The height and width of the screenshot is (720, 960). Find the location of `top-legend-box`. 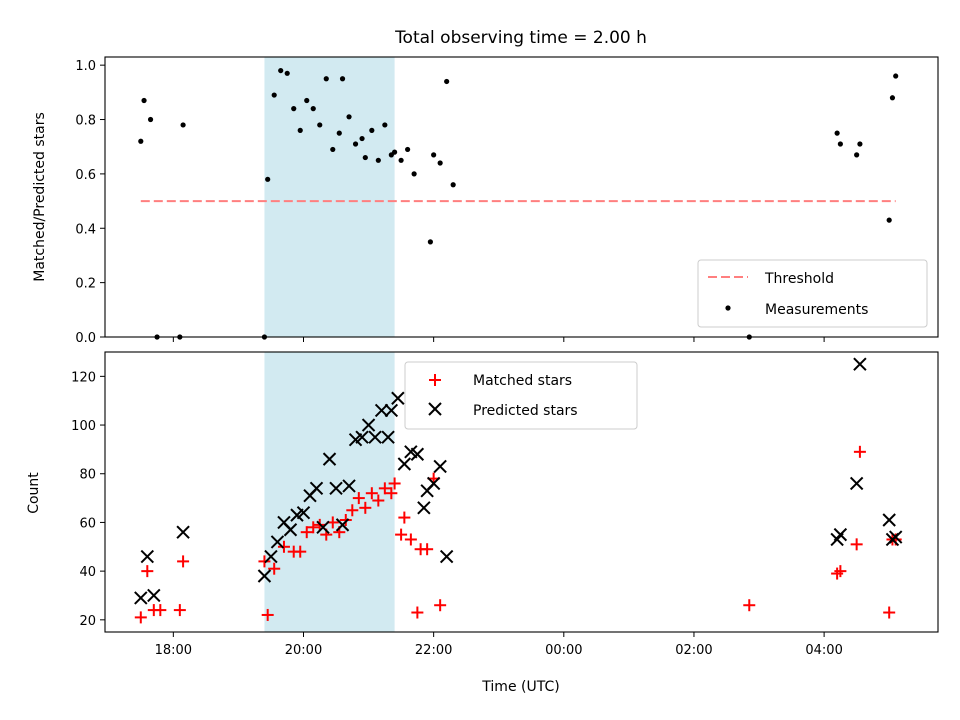

top-legend-box is located at coordinates (812, 293).